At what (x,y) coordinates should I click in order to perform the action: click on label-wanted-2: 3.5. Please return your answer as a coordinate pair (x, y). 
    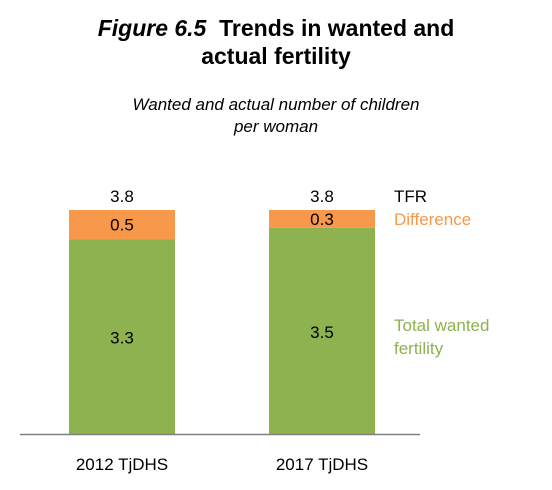
    Looking at the image, I should click on (322, 332).